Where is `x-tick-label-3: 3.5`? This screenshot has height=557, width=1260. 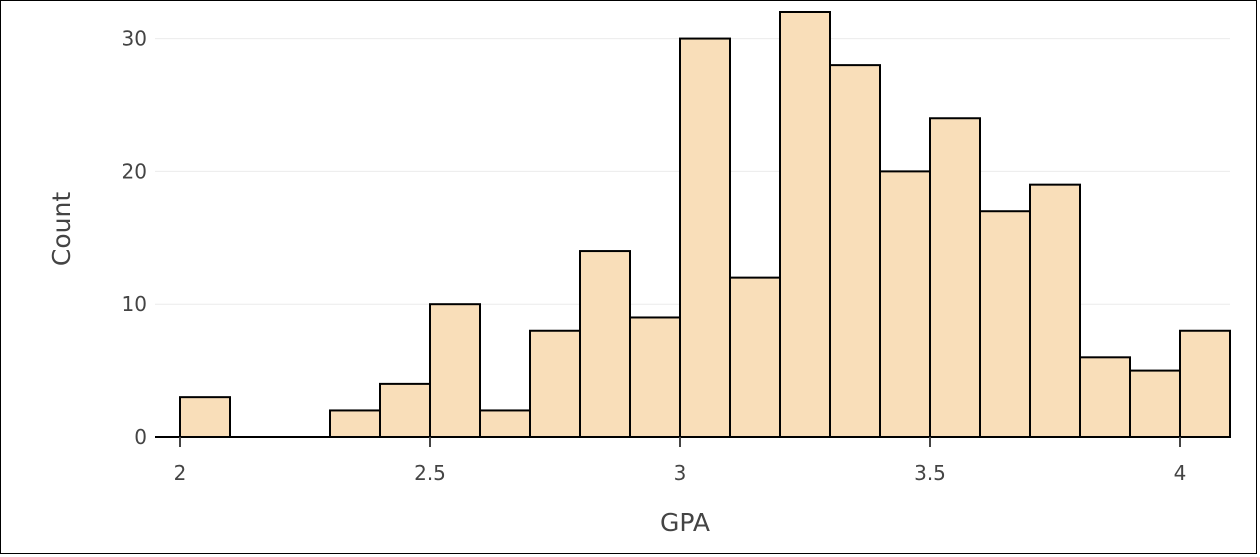 x-tick-label-3: 3.5 is located at coordinates (930, 473).